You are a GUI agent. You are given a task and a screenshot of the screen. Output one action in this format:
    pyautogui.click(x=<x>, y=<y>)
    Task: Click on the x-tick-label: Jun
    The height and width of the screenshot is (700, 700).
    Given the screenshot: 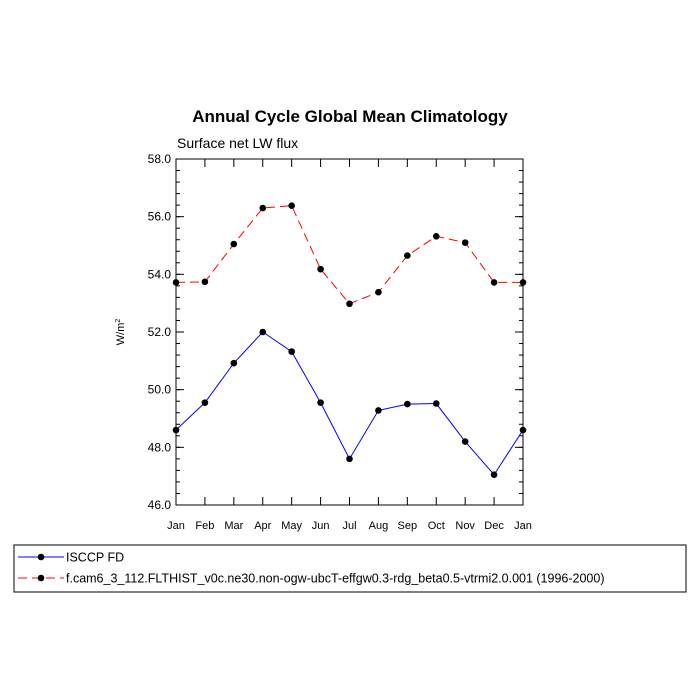 What is the action you would take?
    pyautogui.click(x=321, y=526)
    